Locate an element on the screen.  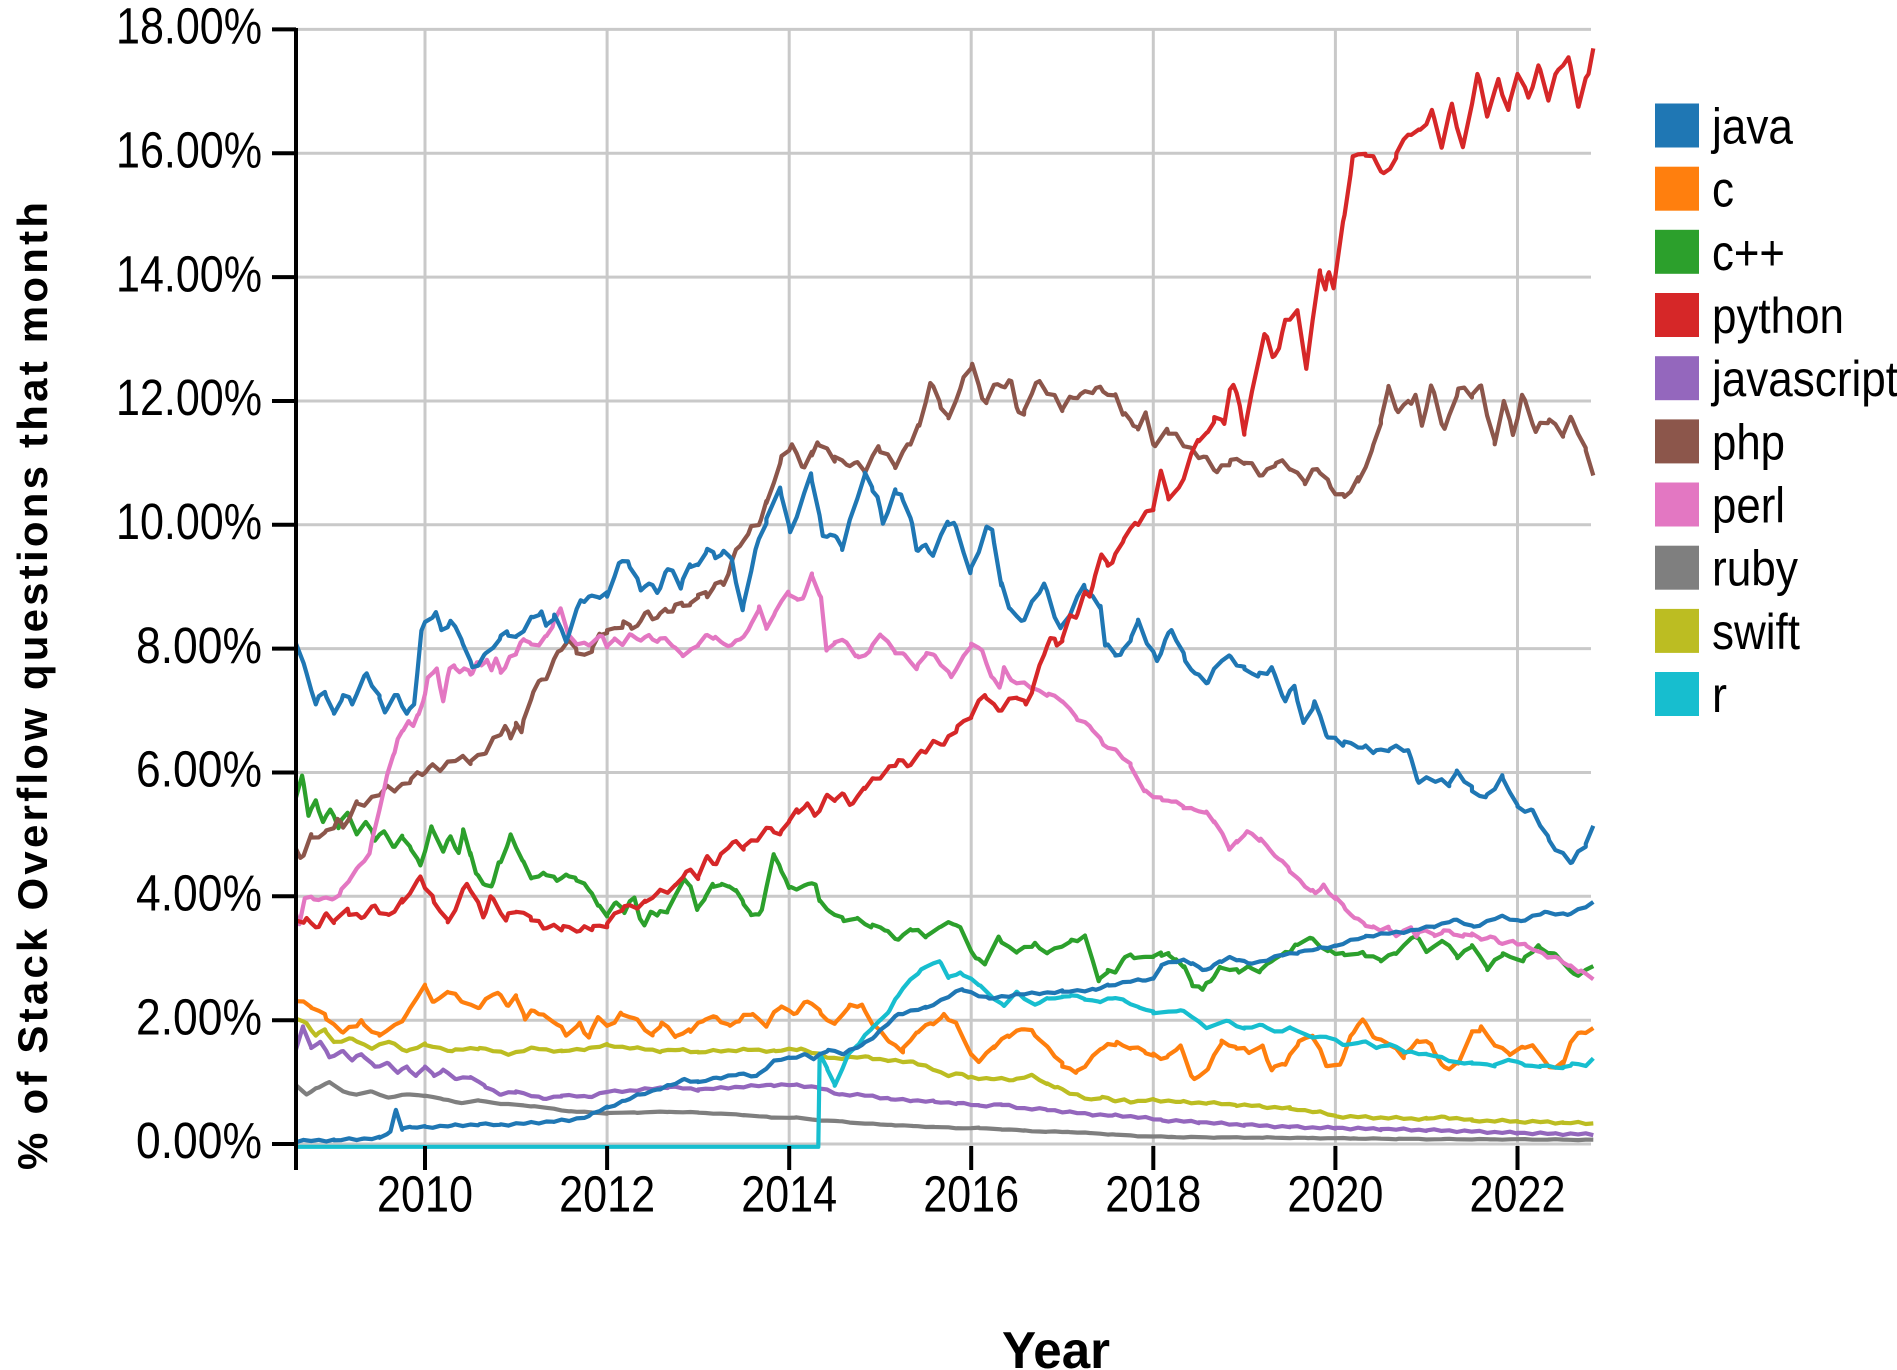
svg-text: ruby is located at coordinates (1755, 569).